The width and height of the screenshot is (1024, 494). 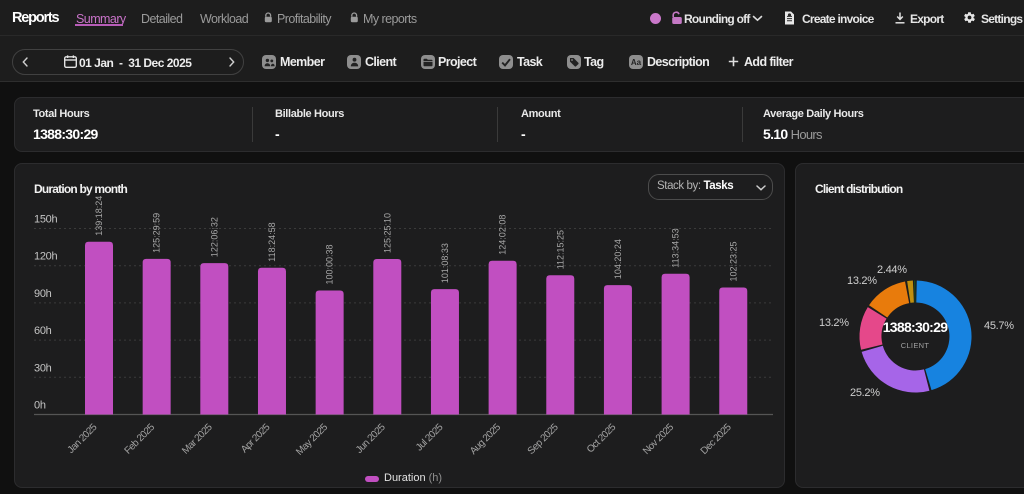 I want to click on svg-text: 100:00:38, so click(x=330, y=264).